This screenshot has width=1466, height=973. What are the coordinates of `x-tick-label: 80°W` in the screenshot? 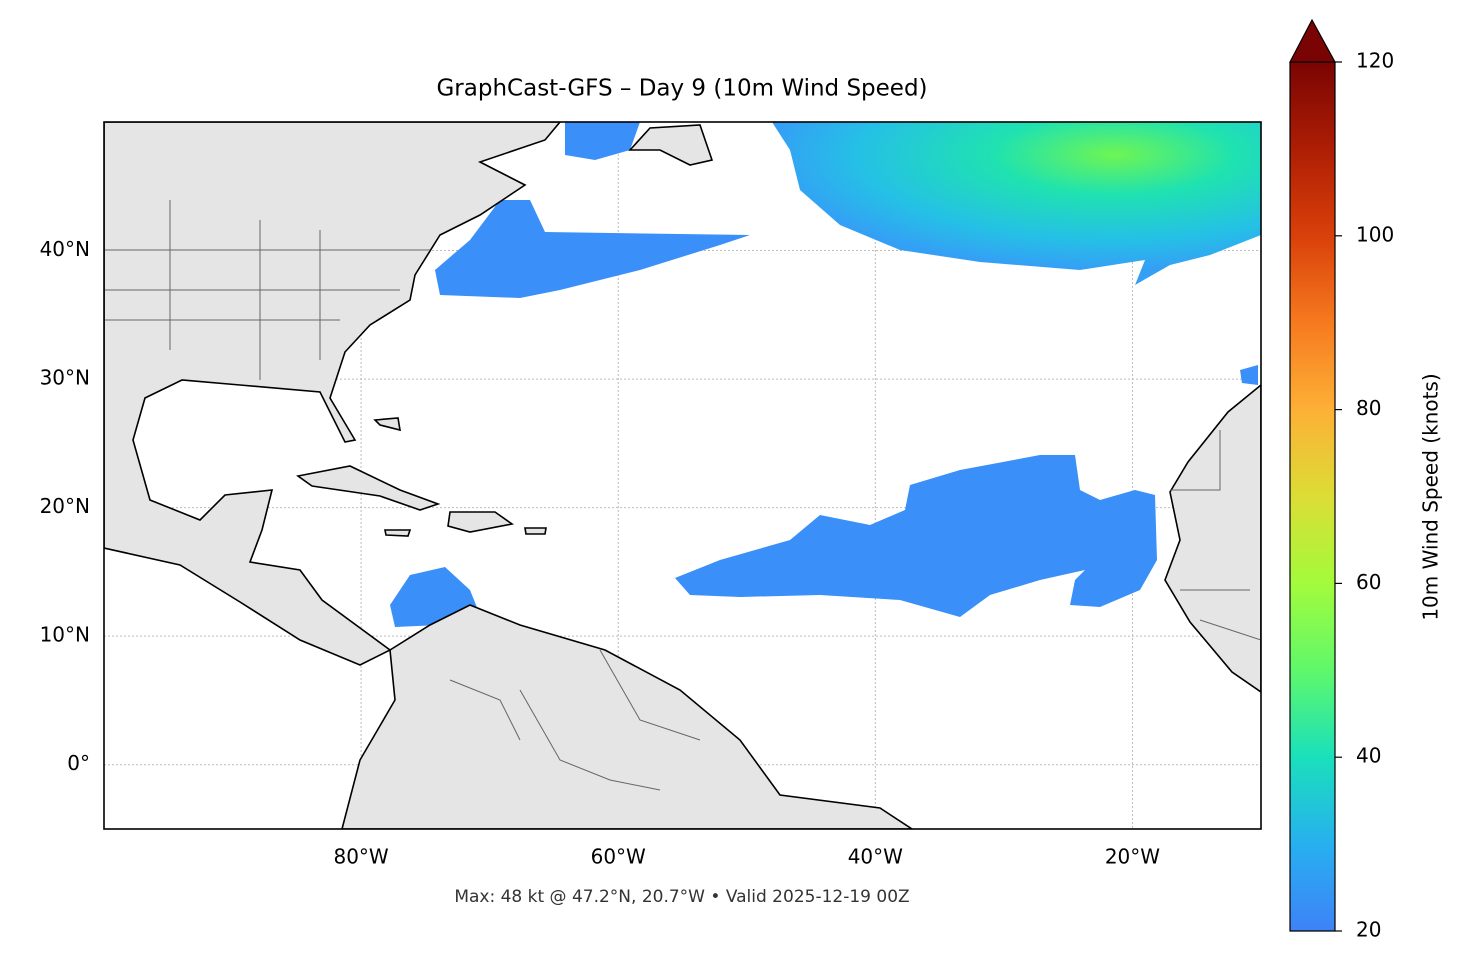 It's located at (360, 857).